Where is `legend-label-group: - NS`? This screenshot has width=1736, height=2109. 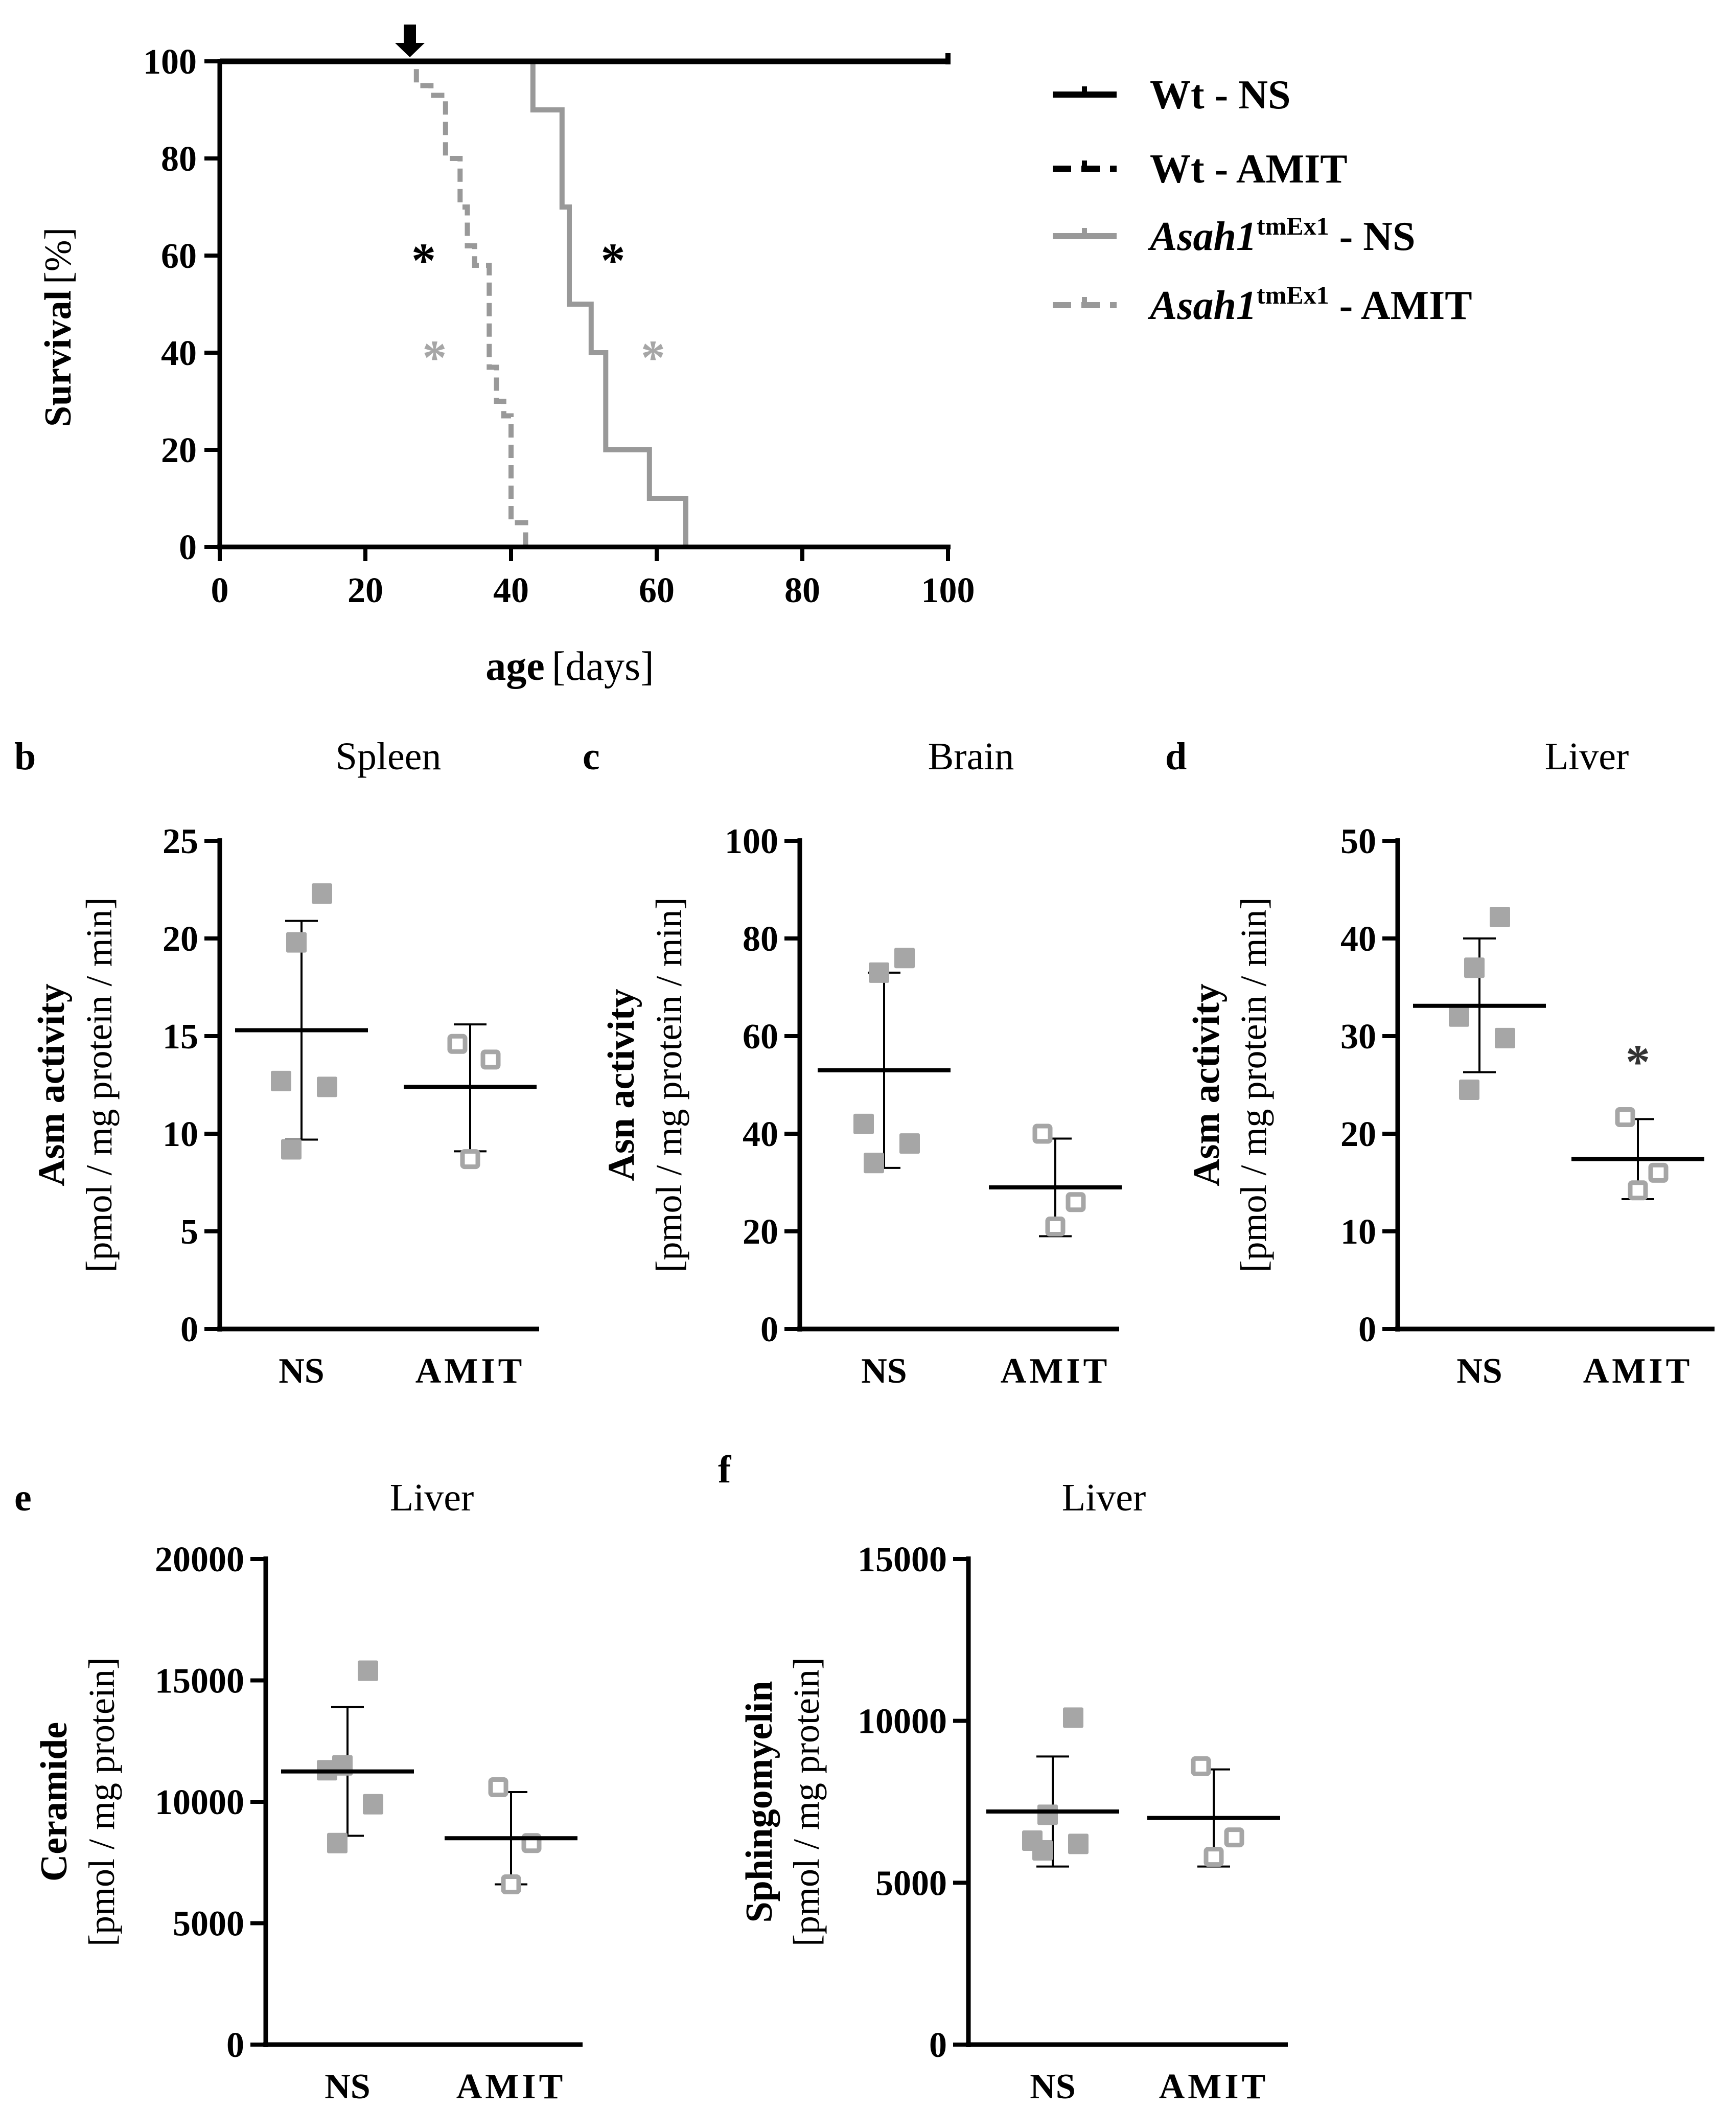 legend-label-group: - NS is located at coordinates (1372, 236).